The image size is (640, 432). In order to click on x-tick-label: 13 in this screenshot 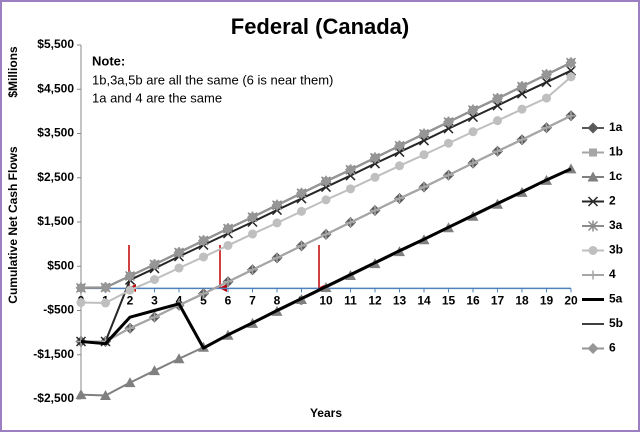, I will do `click(400, 301)`.